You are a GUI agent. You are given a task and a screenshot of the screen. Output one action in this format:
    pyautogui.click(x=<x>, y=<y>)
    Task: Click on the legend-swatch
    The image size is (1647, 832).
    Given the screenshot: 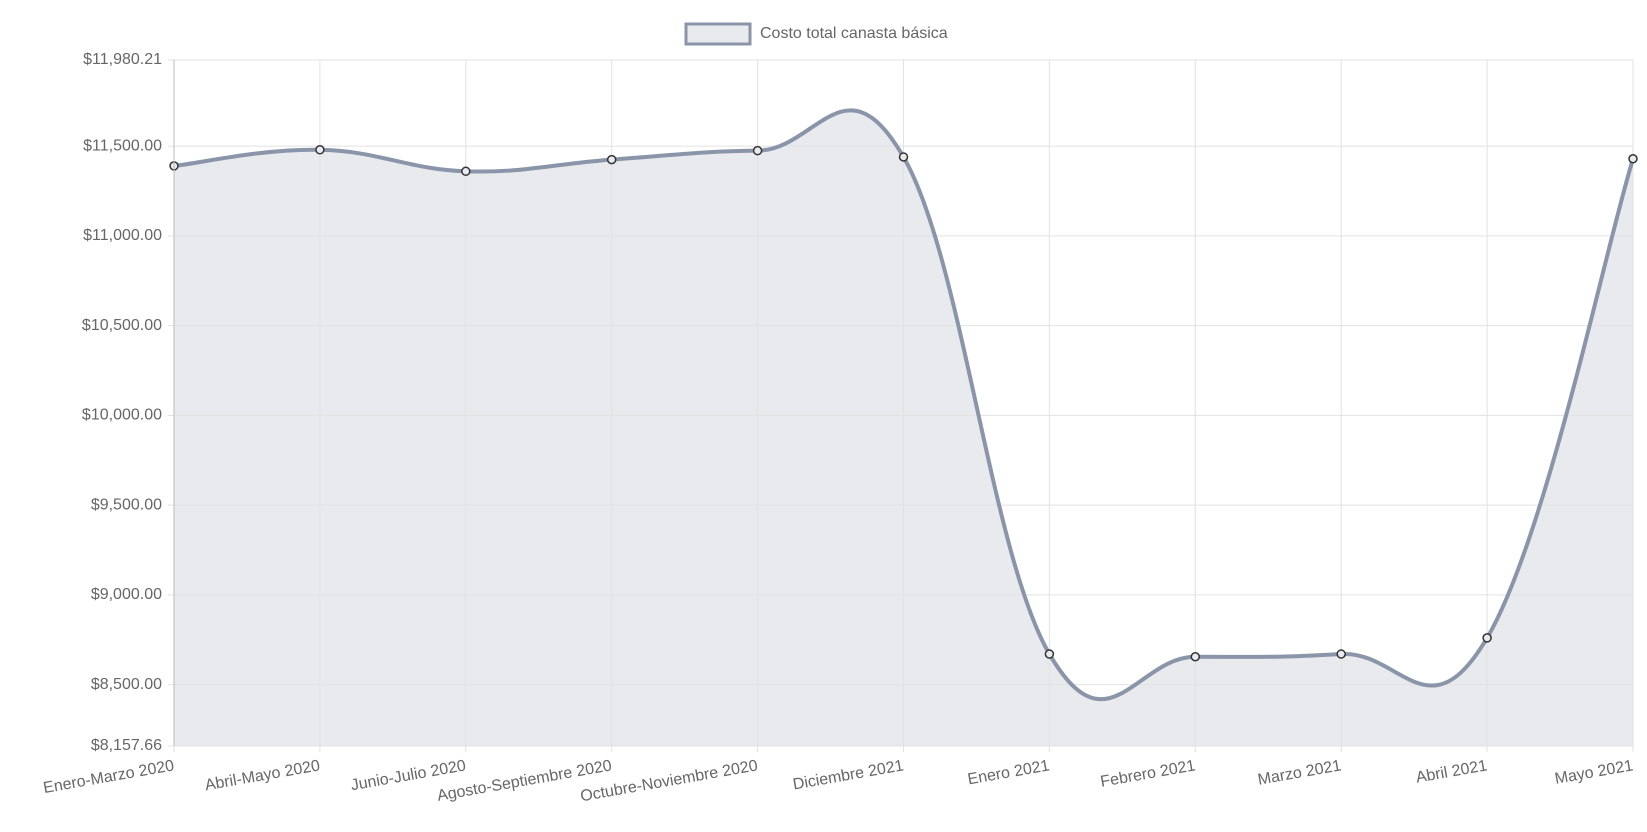 What is the action you would take?
    pyautogui.click(x=718, y=34)
    